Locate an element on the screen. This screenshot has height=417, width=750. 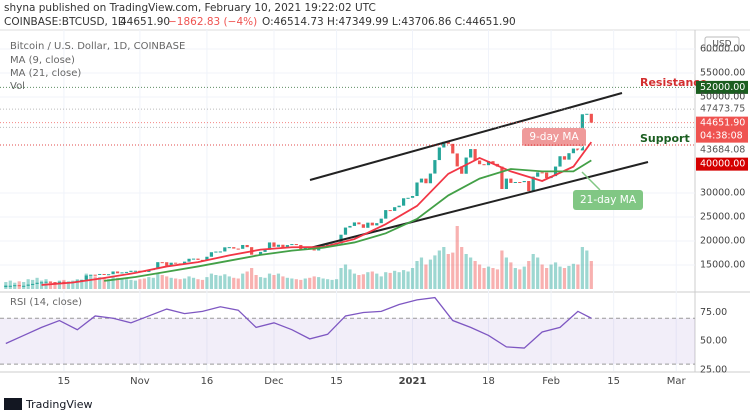
volume-legend: Vol is located at coordinates (17, 86).